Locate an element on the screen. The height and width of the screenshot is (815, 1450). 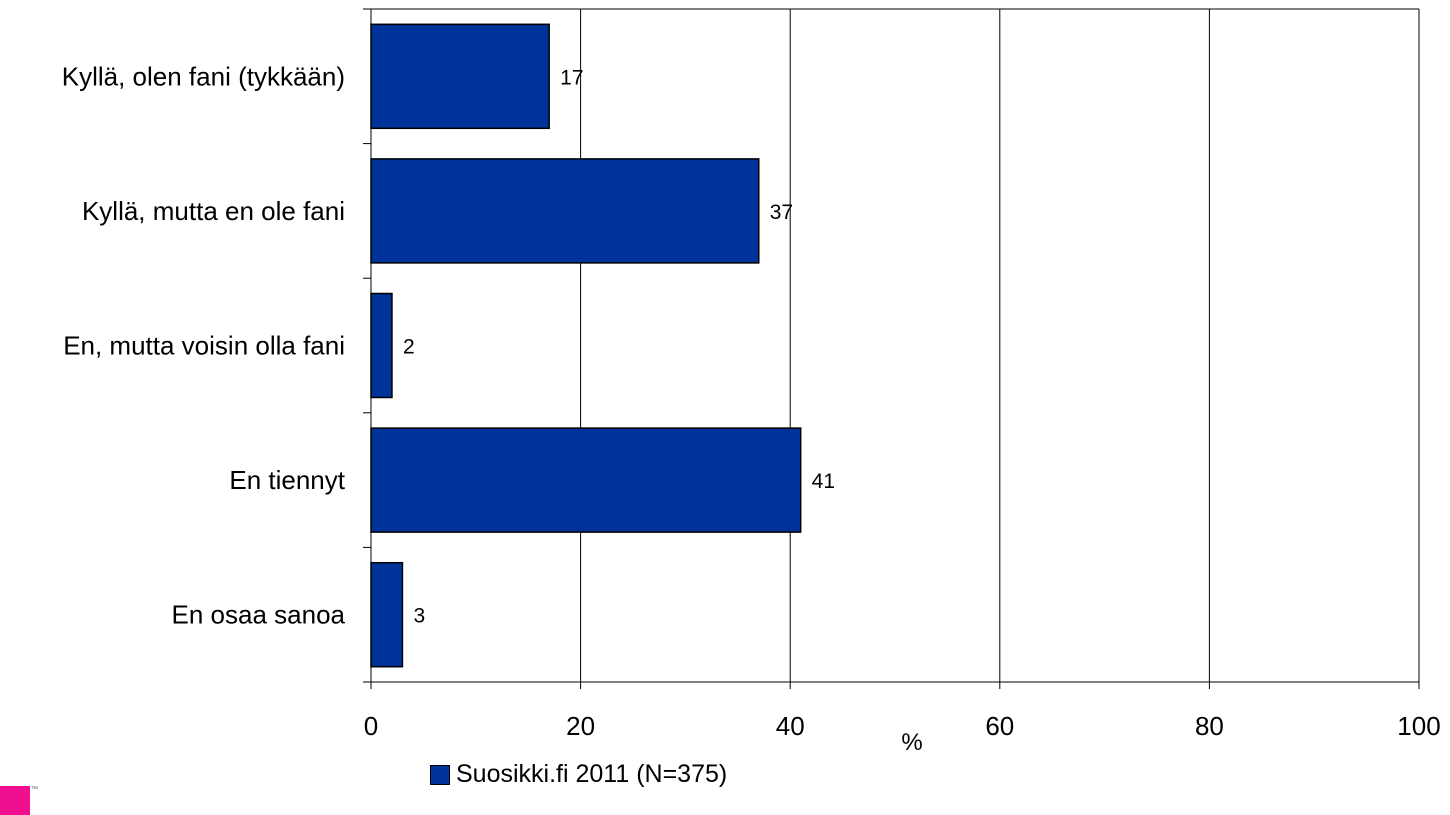
category-label: En osaa sanoa is located at coordinates (259, 615).